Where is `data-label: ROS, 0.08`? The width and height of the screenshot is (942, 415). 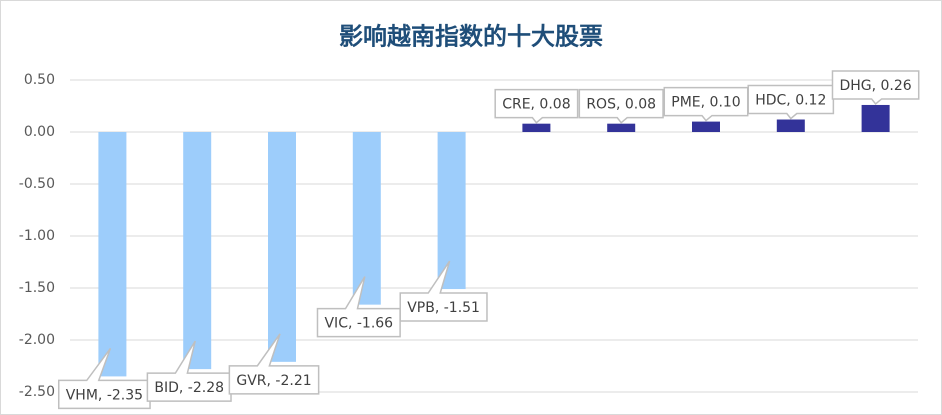 data-label: ROS, 0.08 is located at coordinates (621, 106).